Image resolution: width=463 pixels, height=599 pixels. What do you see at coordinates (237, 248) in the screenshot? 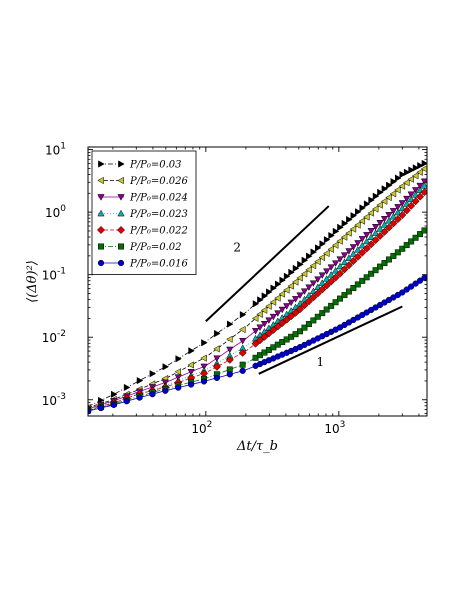
I see `slope-label-2: 2` at bounding box center [237, 248].